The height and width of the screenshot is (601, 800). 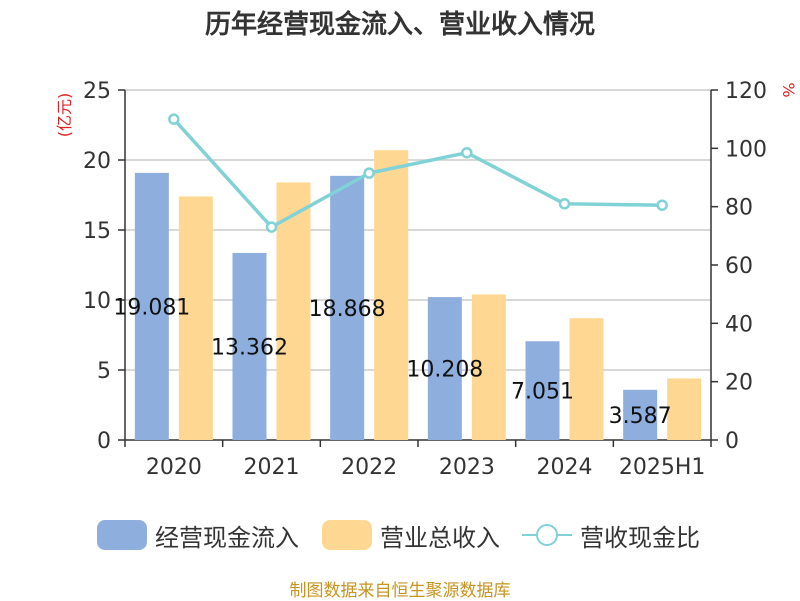 I want to click on right-axis-tick-label: 100, so click(x=746, y=149).